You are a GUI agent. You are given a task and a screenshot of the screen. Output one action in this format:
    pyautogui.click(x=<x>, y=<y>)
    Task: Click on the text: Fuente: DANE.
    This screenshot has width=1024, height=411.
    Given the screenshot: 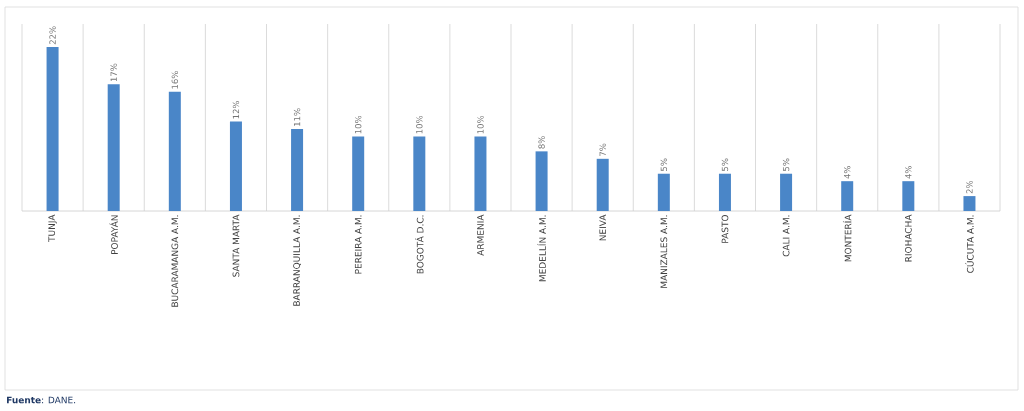 What is the action you would take?
    pyautogui.click(x=41, y=400)
    